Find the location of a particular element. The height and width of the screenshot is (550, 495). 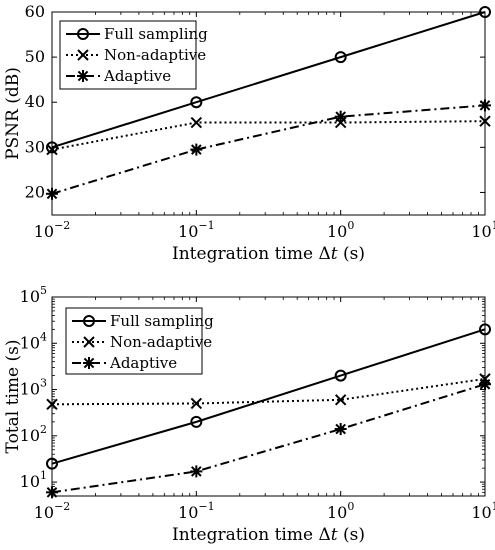

y-axis-label: PSNR (dB) is located at coordinates (13, 113).